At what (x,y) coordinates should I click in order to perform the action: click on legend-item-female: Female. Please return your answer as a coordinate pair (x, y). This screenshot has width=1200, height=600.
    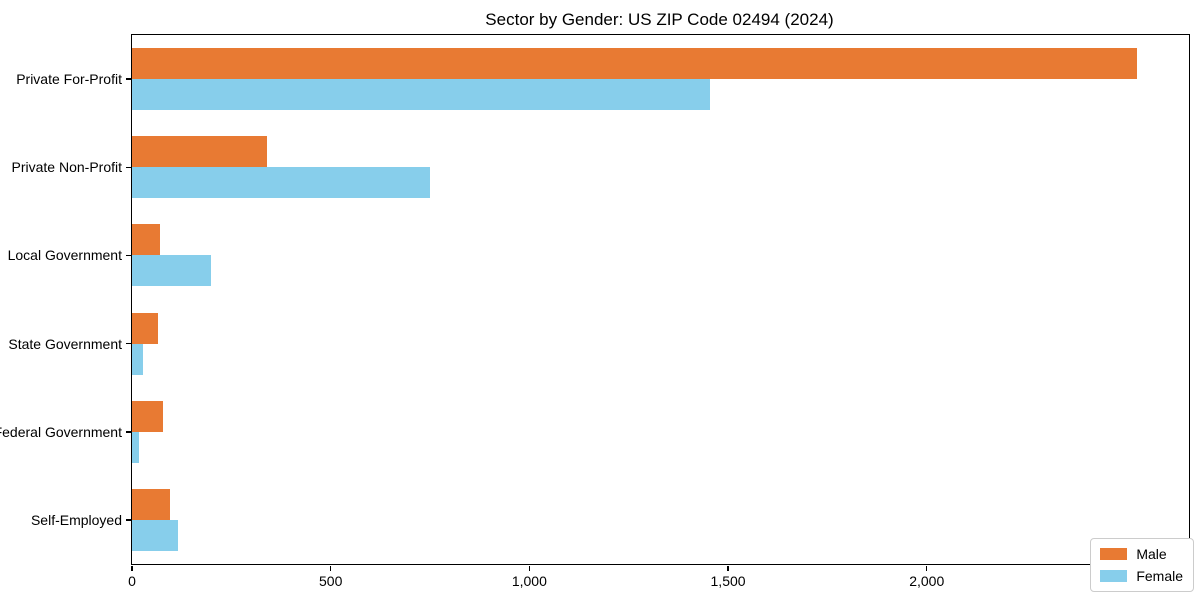
    Looking at the image, I should click on (1141, 576).